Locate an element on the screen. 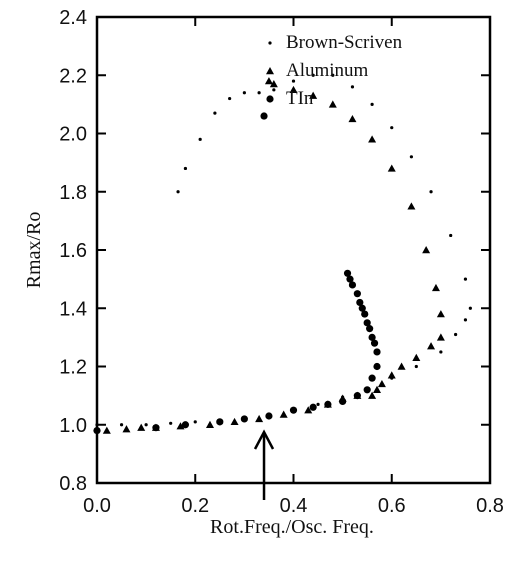  y-tick-label: 2.2 is located at coordinates (73, 76).